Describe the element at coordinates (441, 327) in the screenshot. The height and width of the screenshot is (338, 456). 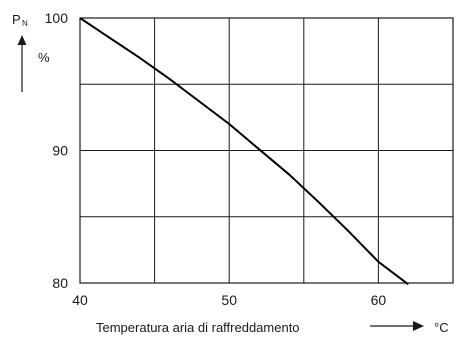
I see `x-axis-unit: °C` at that location.